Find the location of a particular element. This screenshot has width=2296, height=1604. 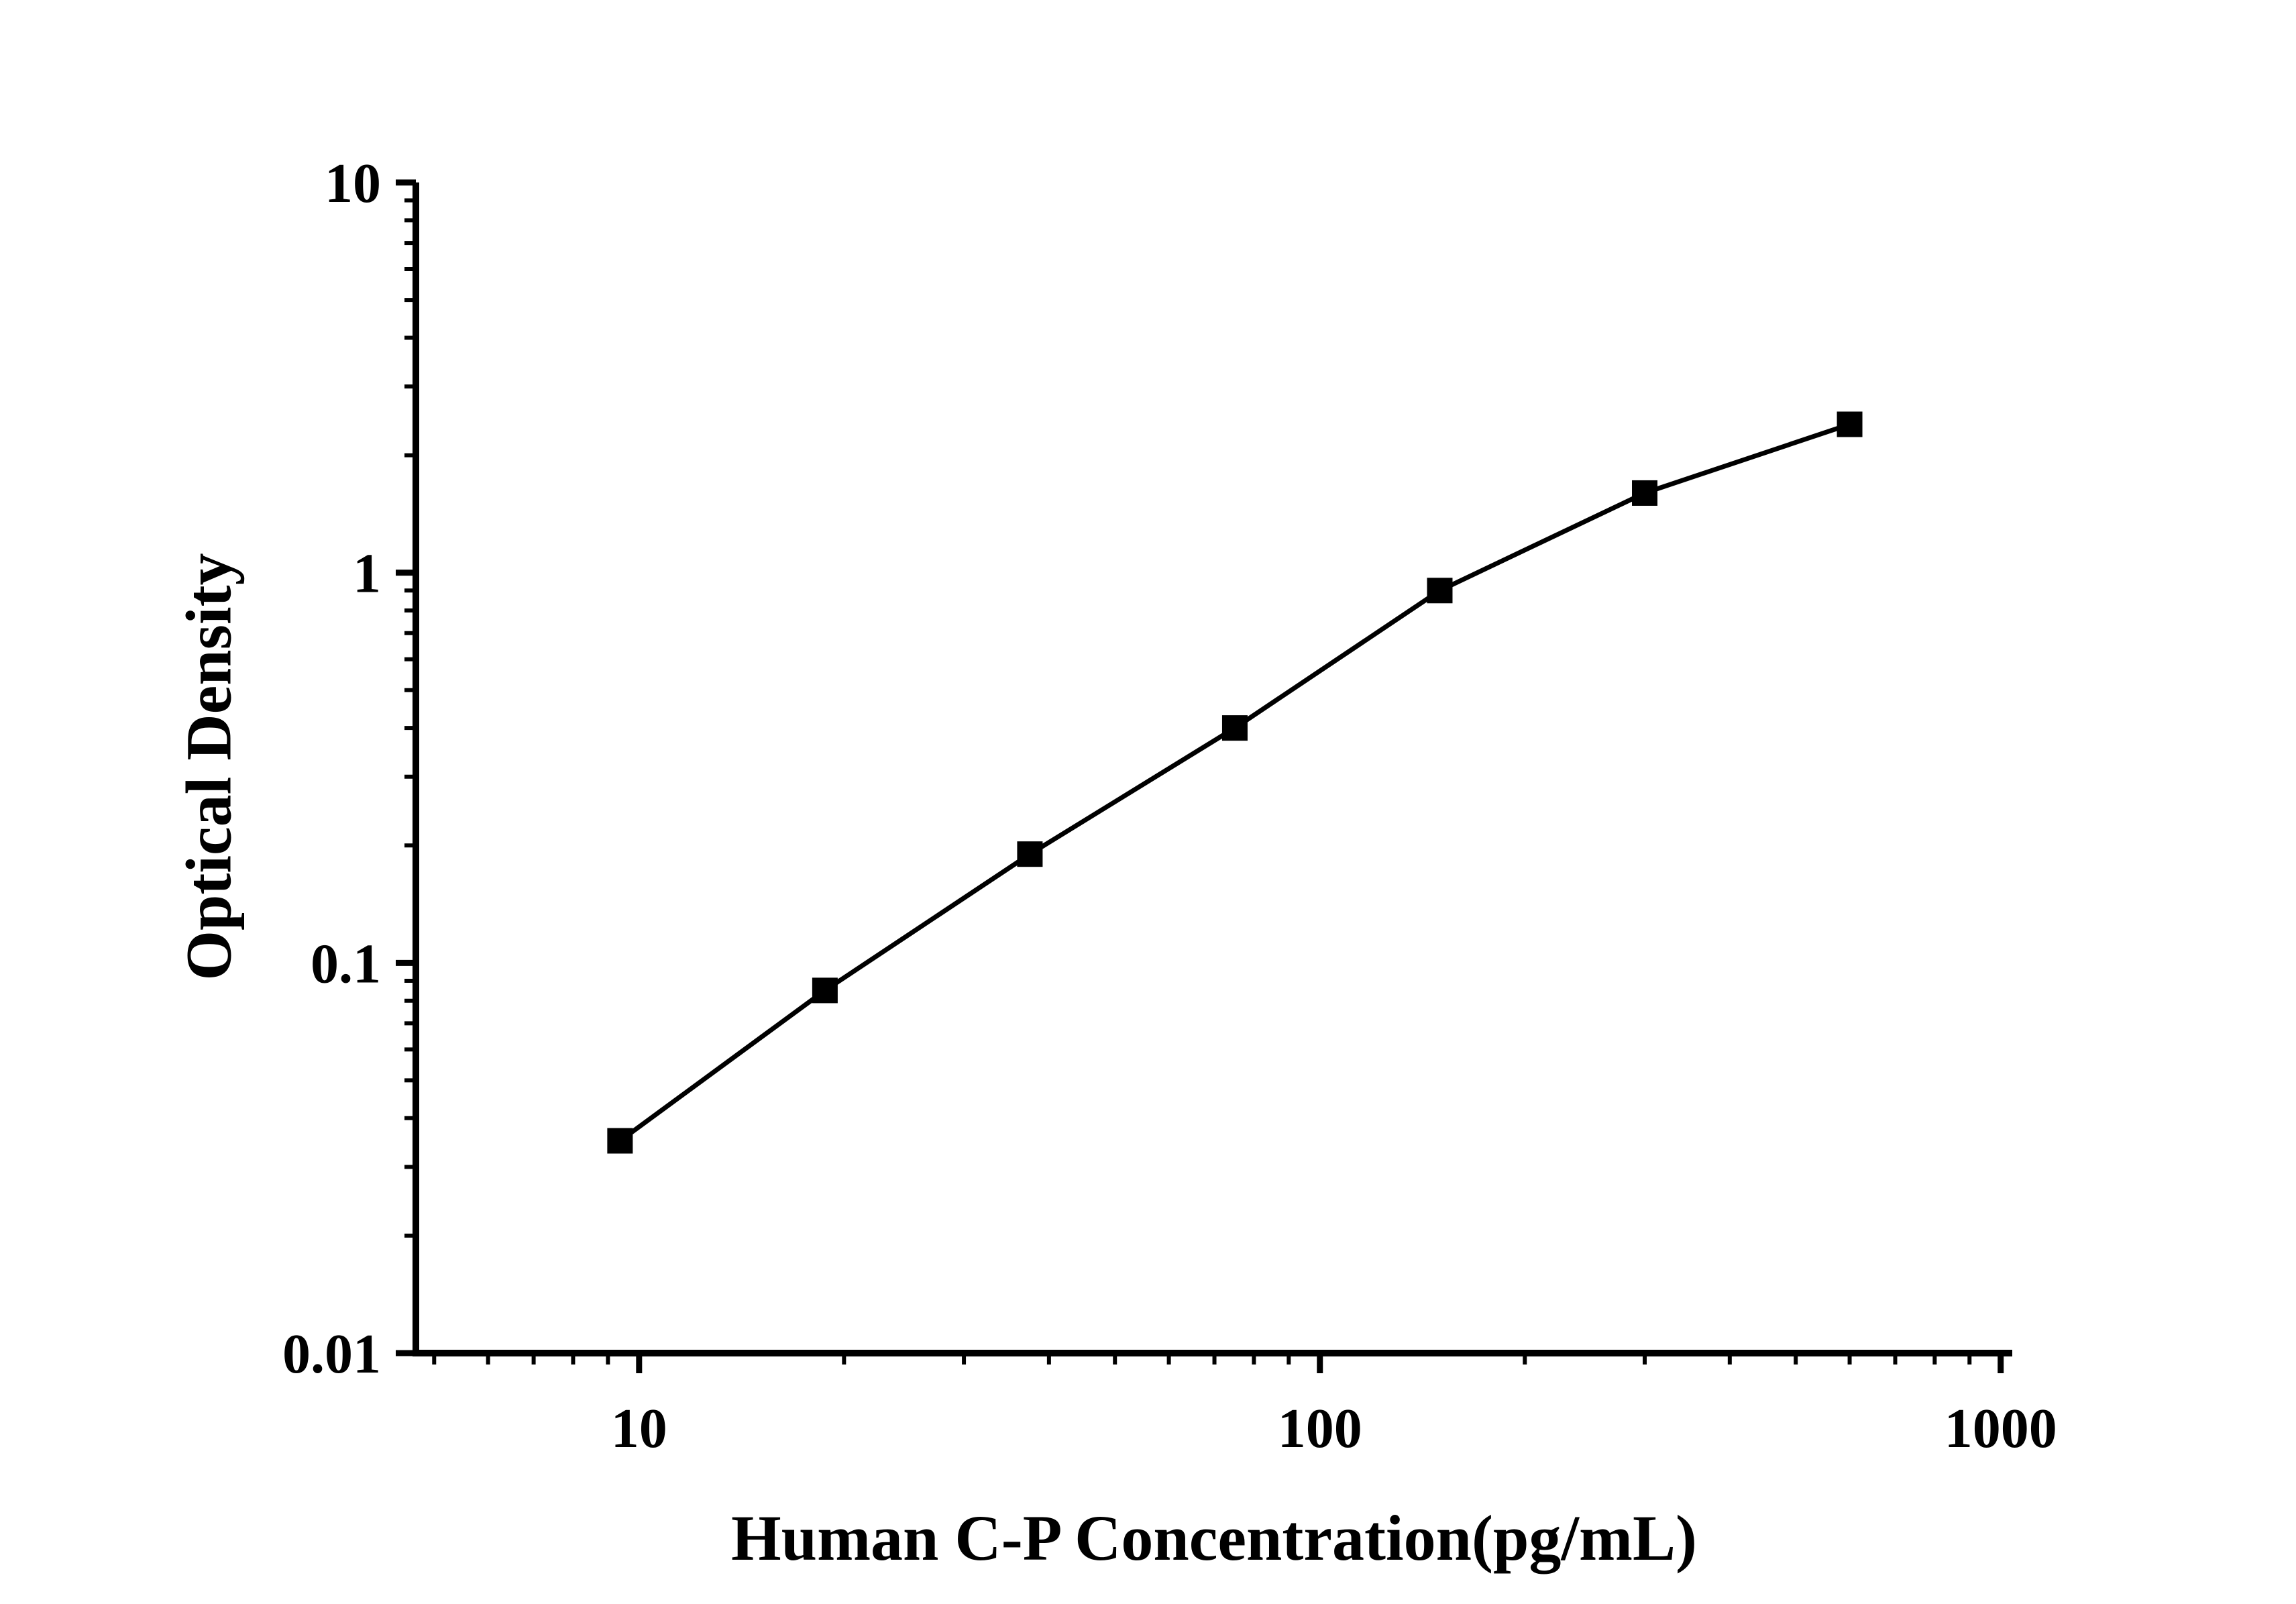

x-axis-title: Human C-P Concentration(pg/mL) is located at coordinates (1214, 1538).